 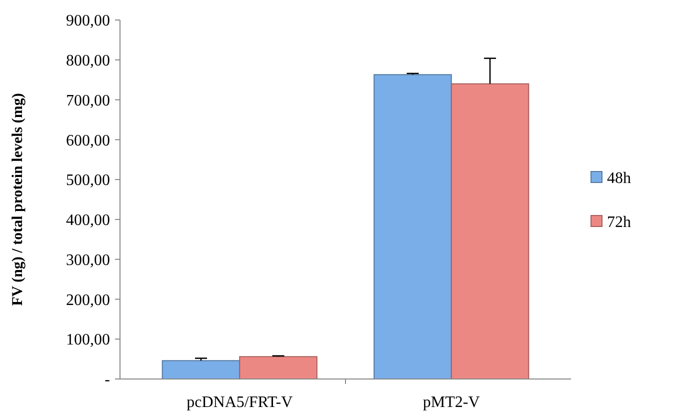 I want to click on x-tick-label: pMT2-V, so click(x=451, y=402).